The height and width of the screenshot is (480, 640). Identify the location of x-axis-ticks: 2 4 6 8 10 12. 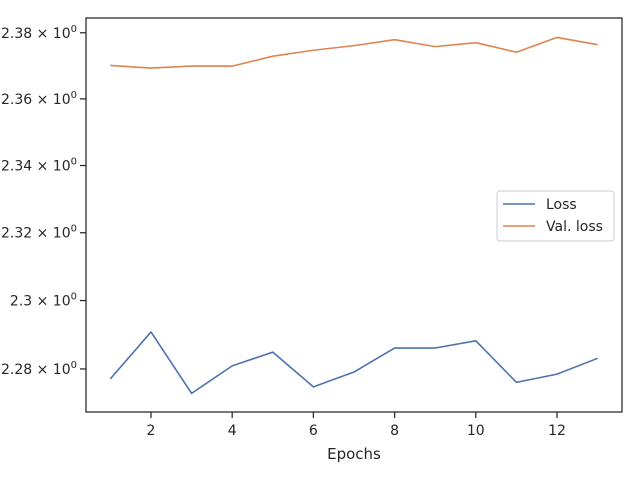
(356, 425).